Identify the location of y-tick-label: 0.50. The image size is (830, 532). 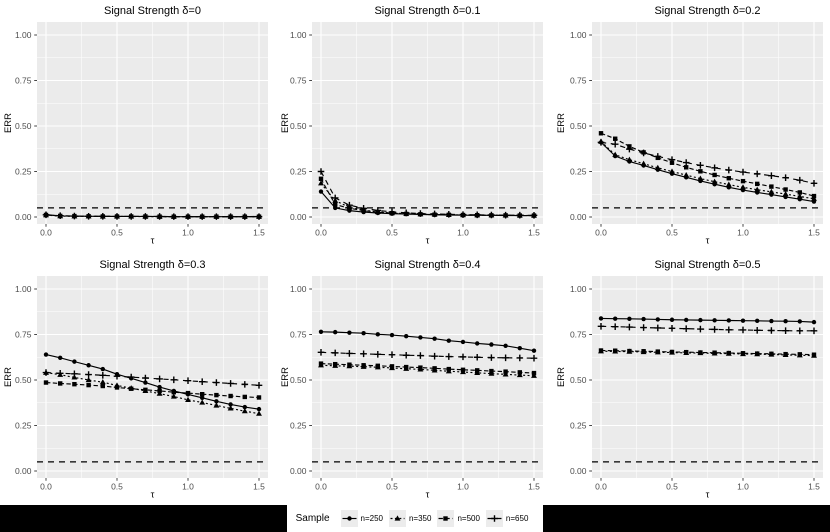
(298, 126).